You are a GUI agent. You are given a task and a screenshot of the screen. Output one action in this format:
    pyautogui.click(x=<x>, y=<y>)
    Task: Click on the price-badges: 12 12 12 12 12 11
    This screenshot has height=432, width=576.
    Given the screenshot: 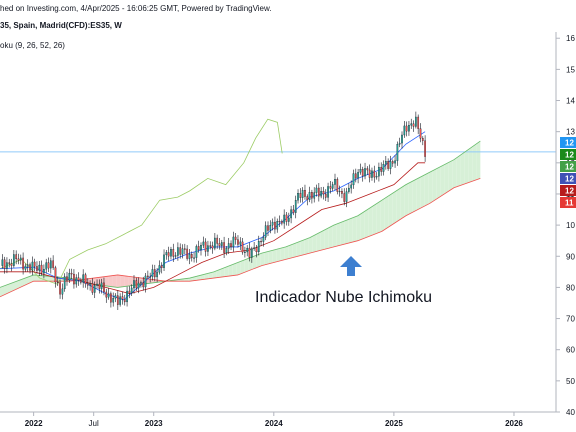 What is the action you would take?
    pyautogui.click(x=568, y=172)
    